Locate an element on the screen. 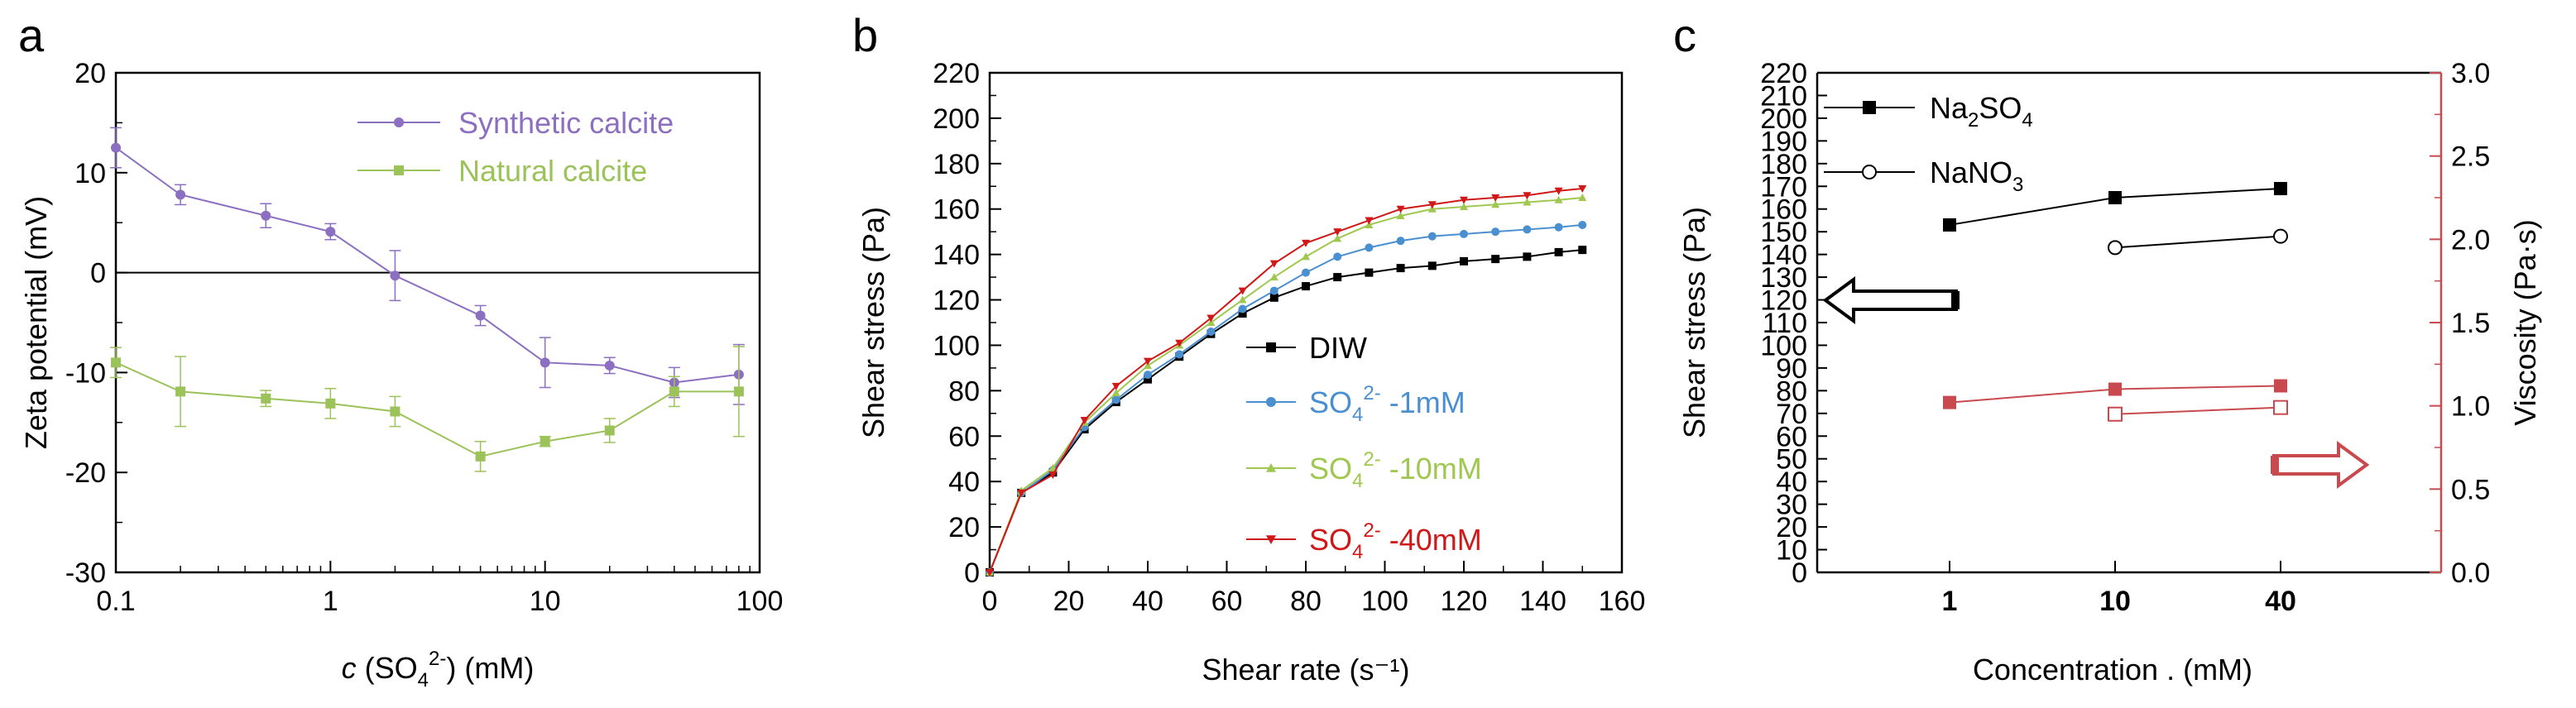 The width and height of the screenshot is (2576, 708). legend-label: Synthetic calcite is located at coordinates (566, 123).